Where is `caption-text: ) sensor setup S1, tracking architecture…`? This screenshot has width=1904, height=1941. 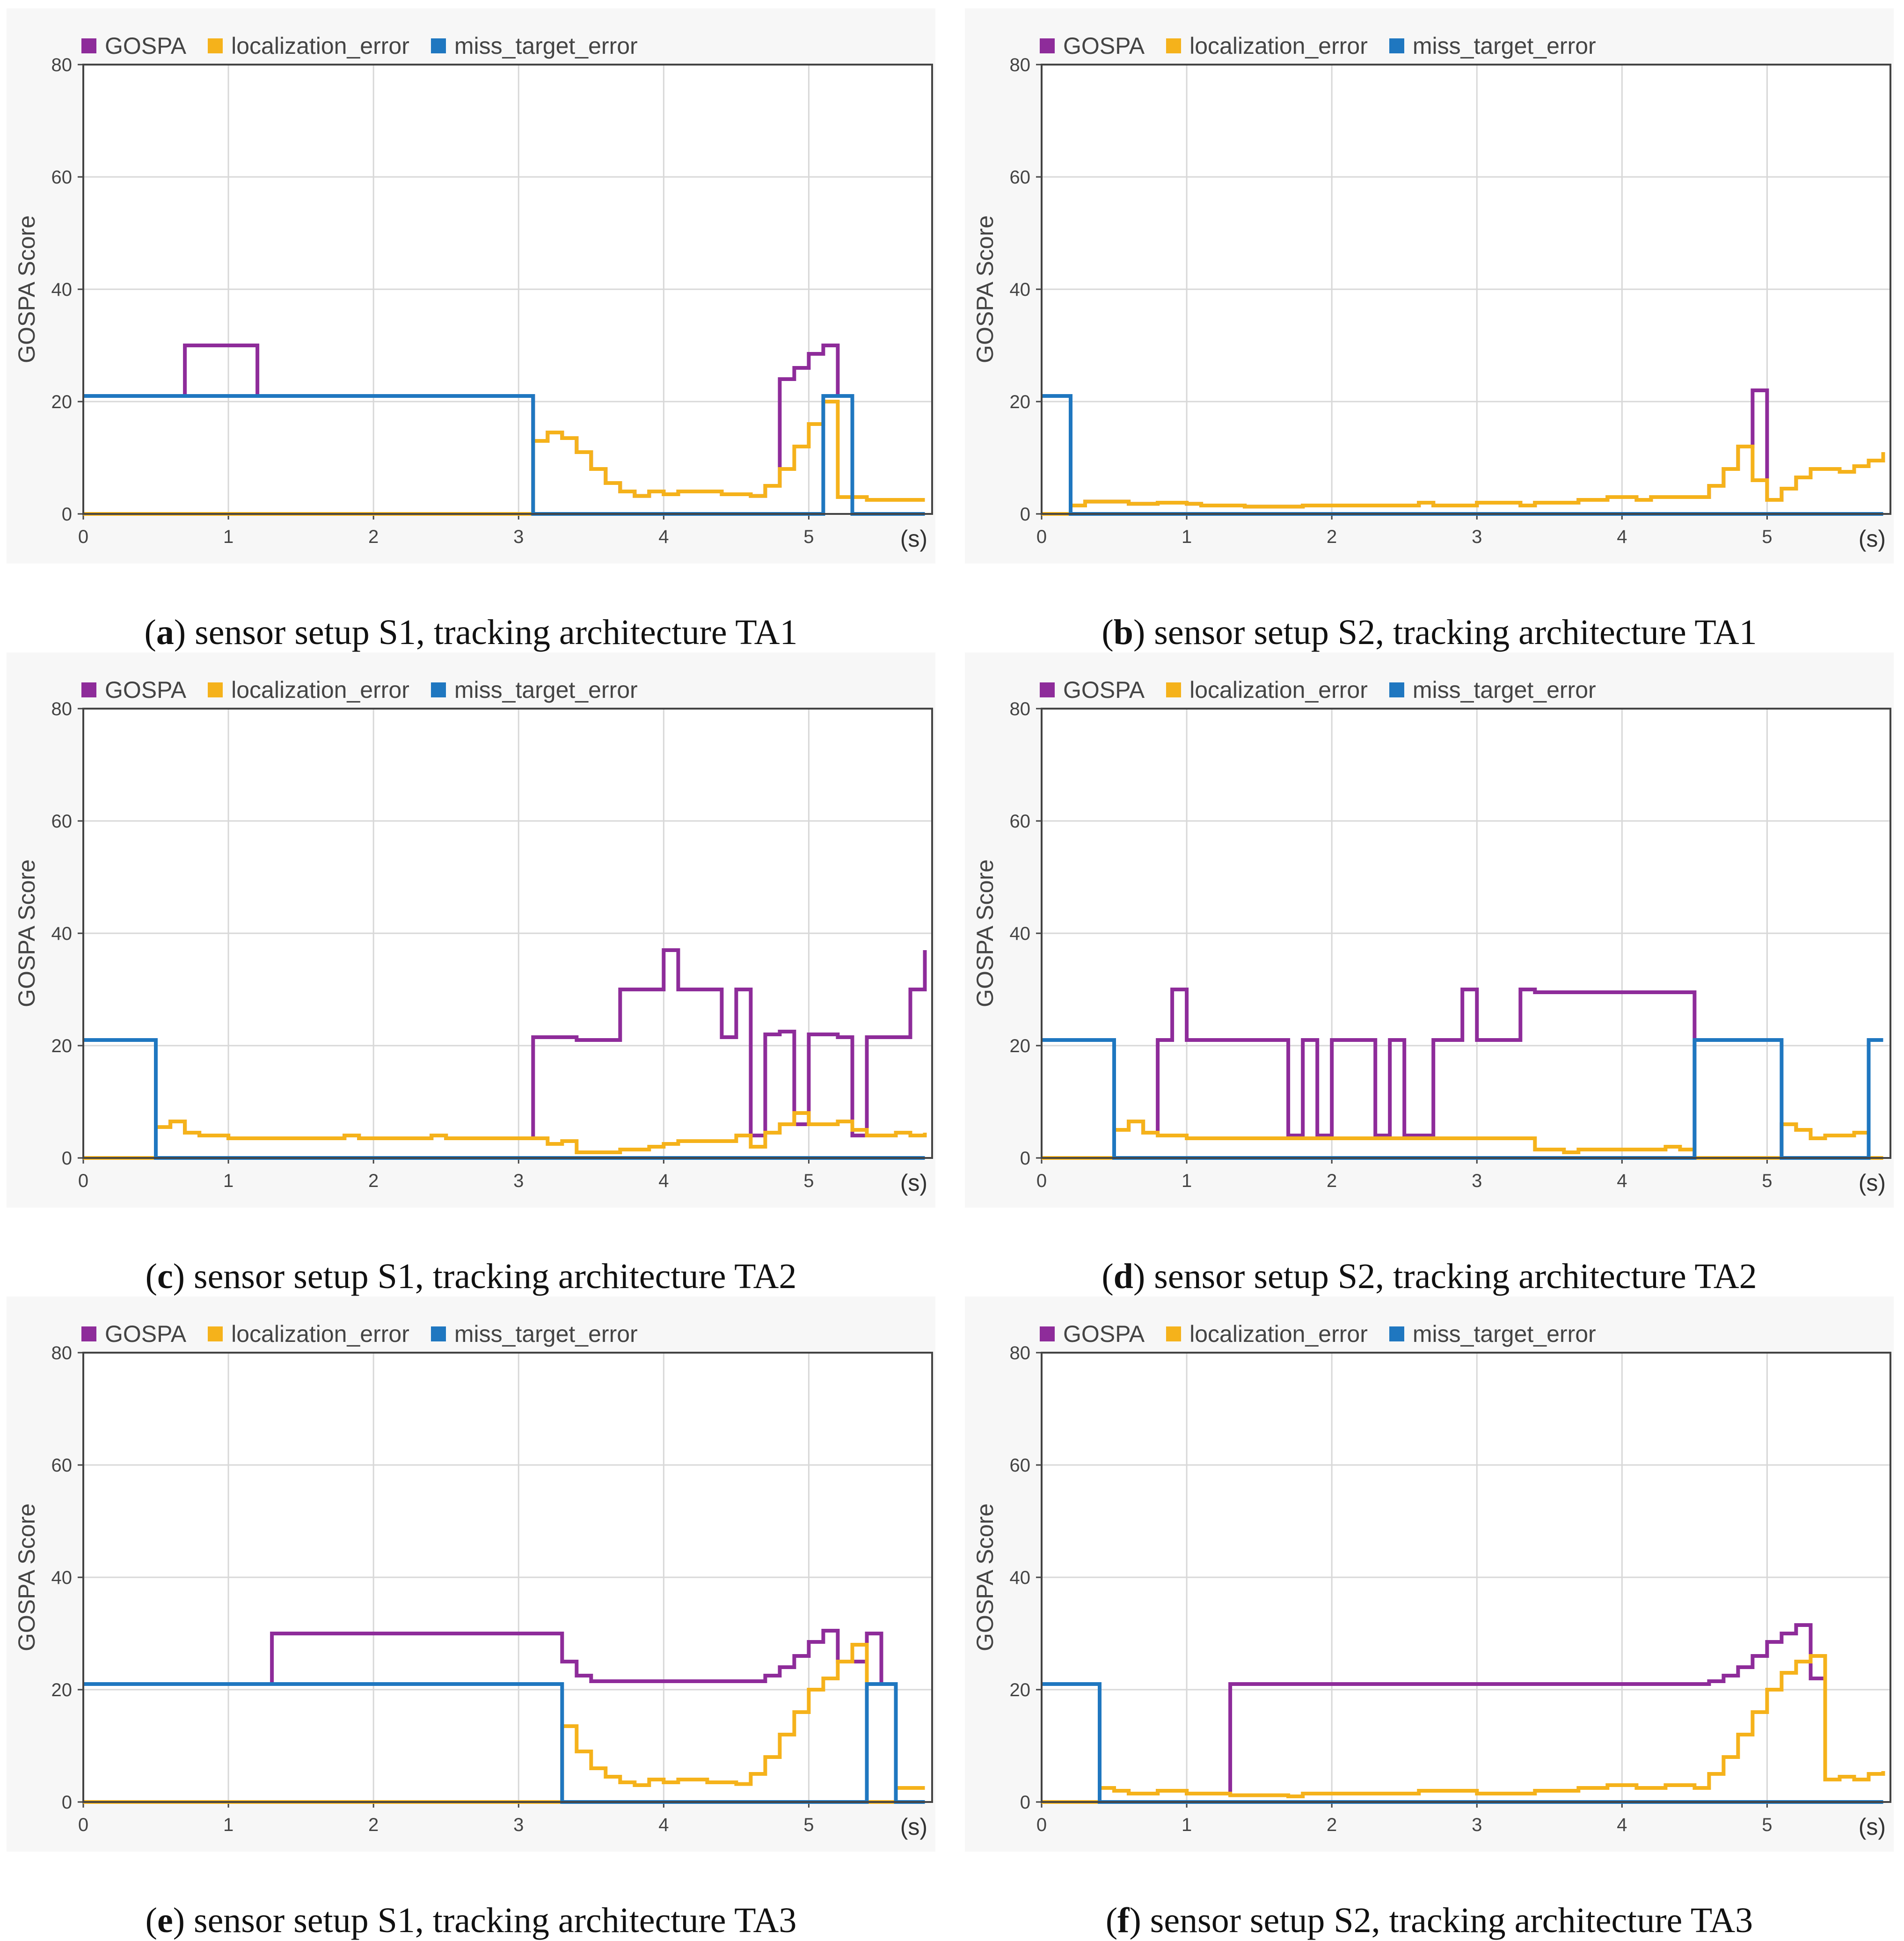 caption-text: ) sensor setup S1, tracking architecture… is located at coordinates (485, 1276).